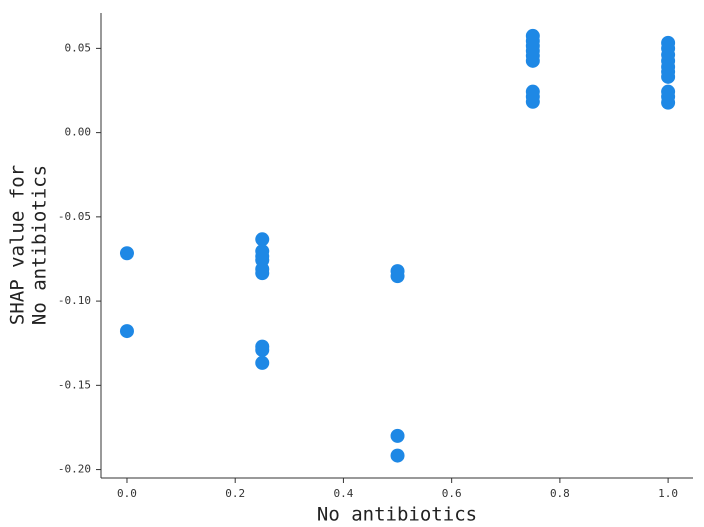 Image resolution: width=704 pixels, height=527 pixels. Describe the element at coordinates (668, 493) in the screenshot. I see `x-tick-label: 1.0` at that location.